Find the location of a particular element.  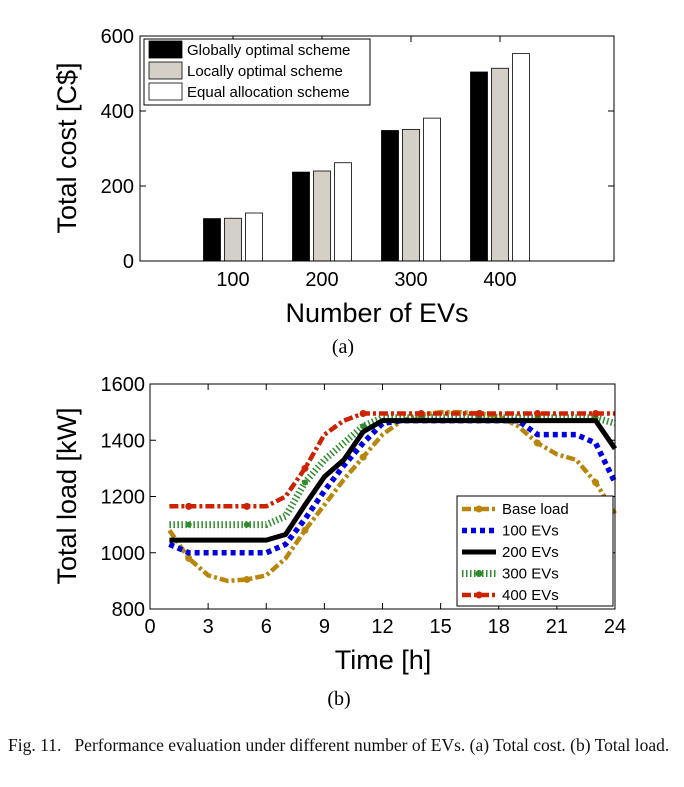

x-axis-label-a: Number of EVs is located at coordinates (376, 313).